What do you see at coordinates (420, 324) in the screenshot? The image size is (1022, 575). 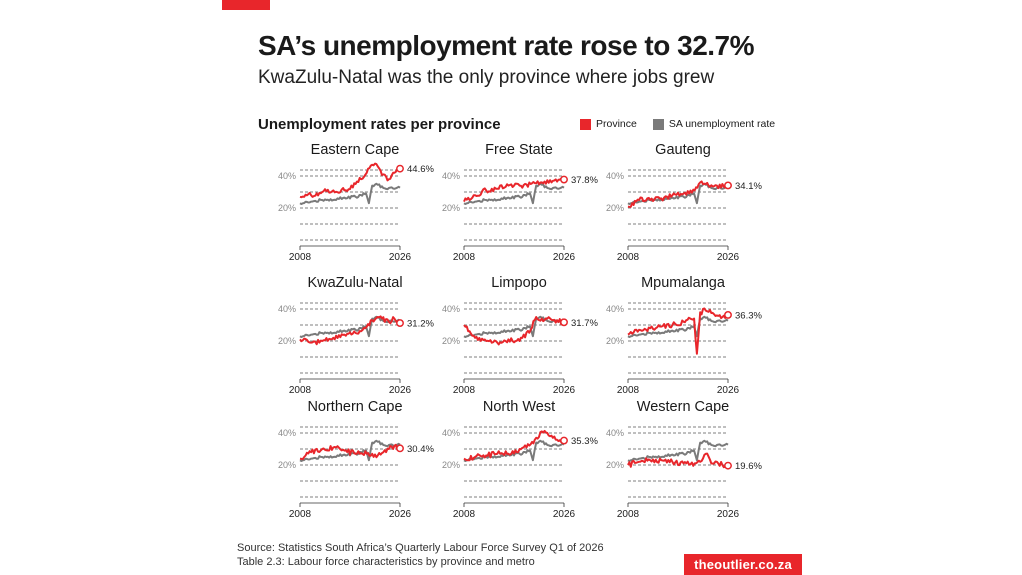 I see `end-value-label-3: 31.2%` at bounding box center [420, 324].